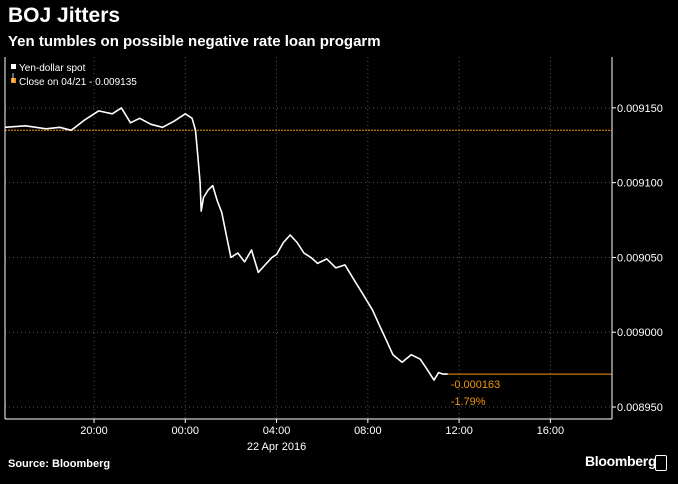 The image size is (678, 484). What do you see at coordinates (78, 82) in the screenshot?
I see `legend-entry: Close on 04/21 - 0.009135` at bounding box center [78, 82].